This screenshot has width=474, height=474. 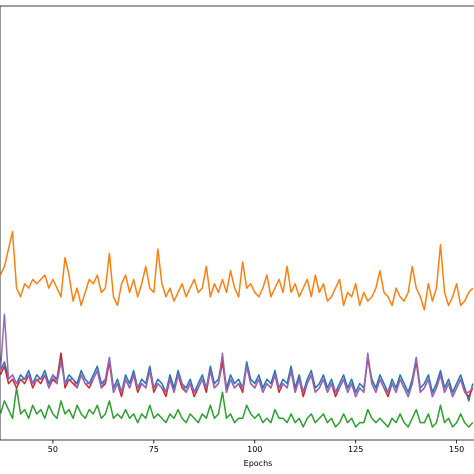 What do you see at coordinates (258, 463) in the screenshot?
I see `x-axis-label: Epochs` at bounding box center [258, 463].